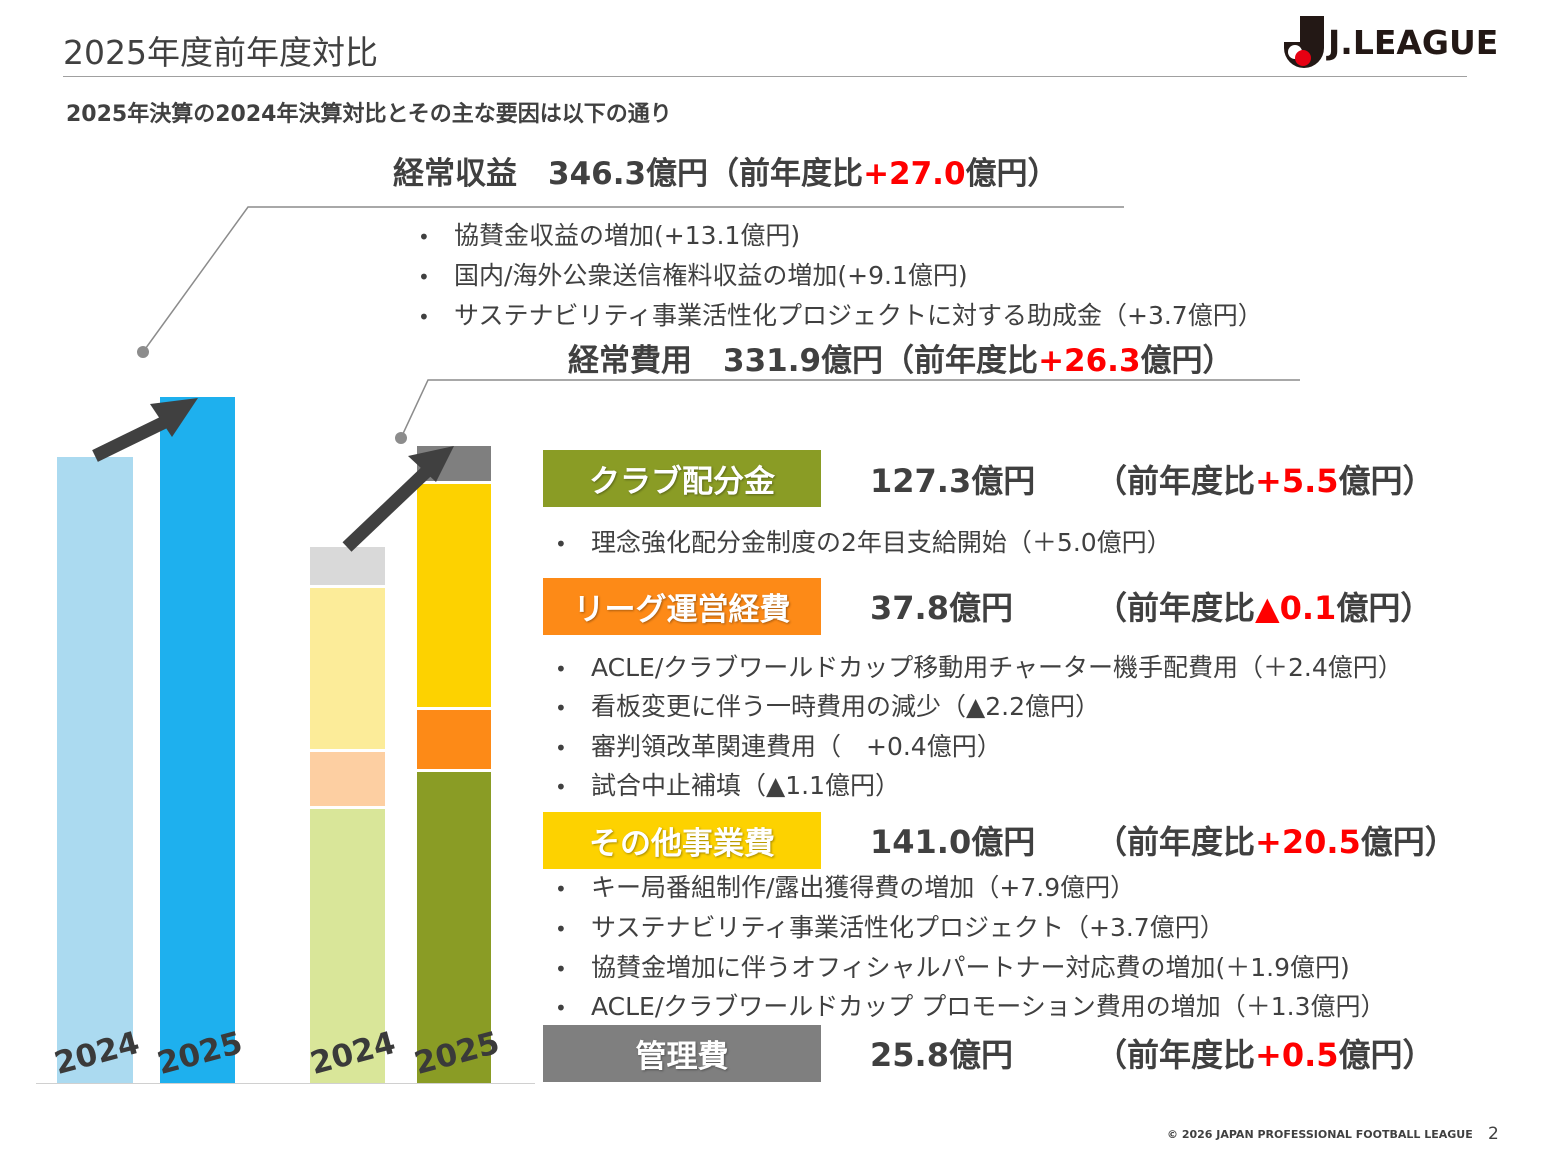 This screenshot has height=1172, width=1550. Describe the element at coordinates (682, 1053) in the screenshot. I see `category-admin: 管理費` at that location.